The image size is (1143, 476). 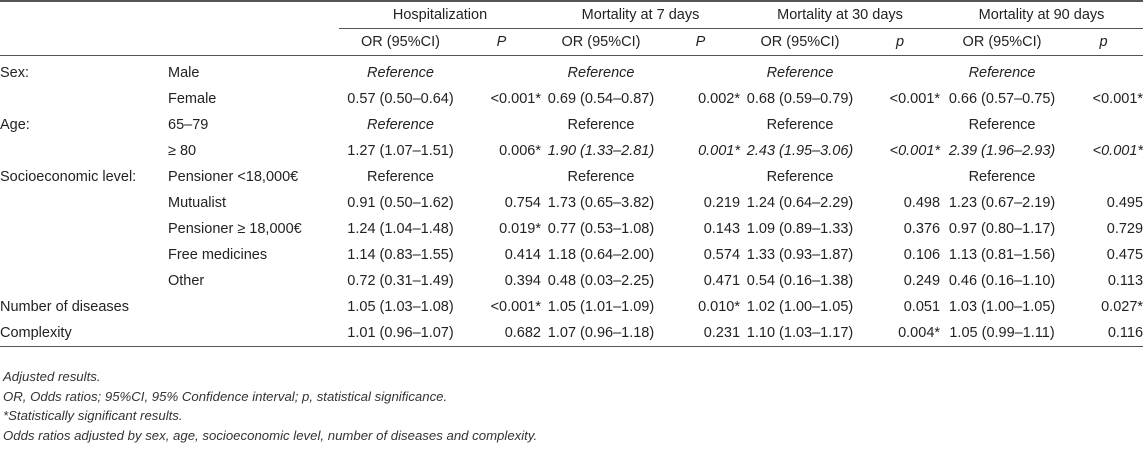 I want to click on row-label: Socioeconomic level:, so click(x=68, y=177).